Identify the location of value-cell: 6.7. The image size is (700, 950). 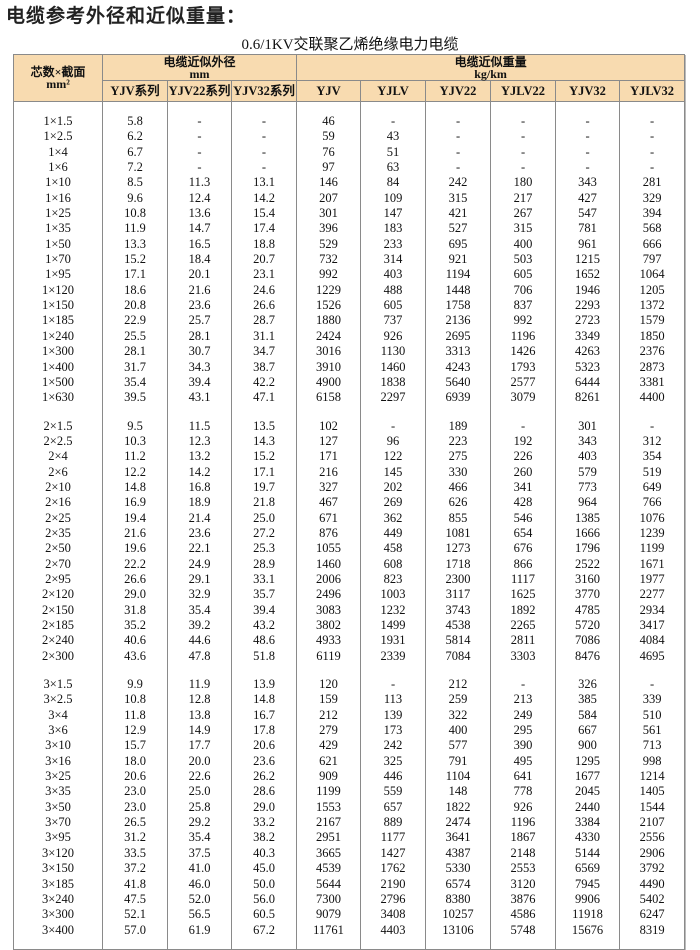
(135, 152).